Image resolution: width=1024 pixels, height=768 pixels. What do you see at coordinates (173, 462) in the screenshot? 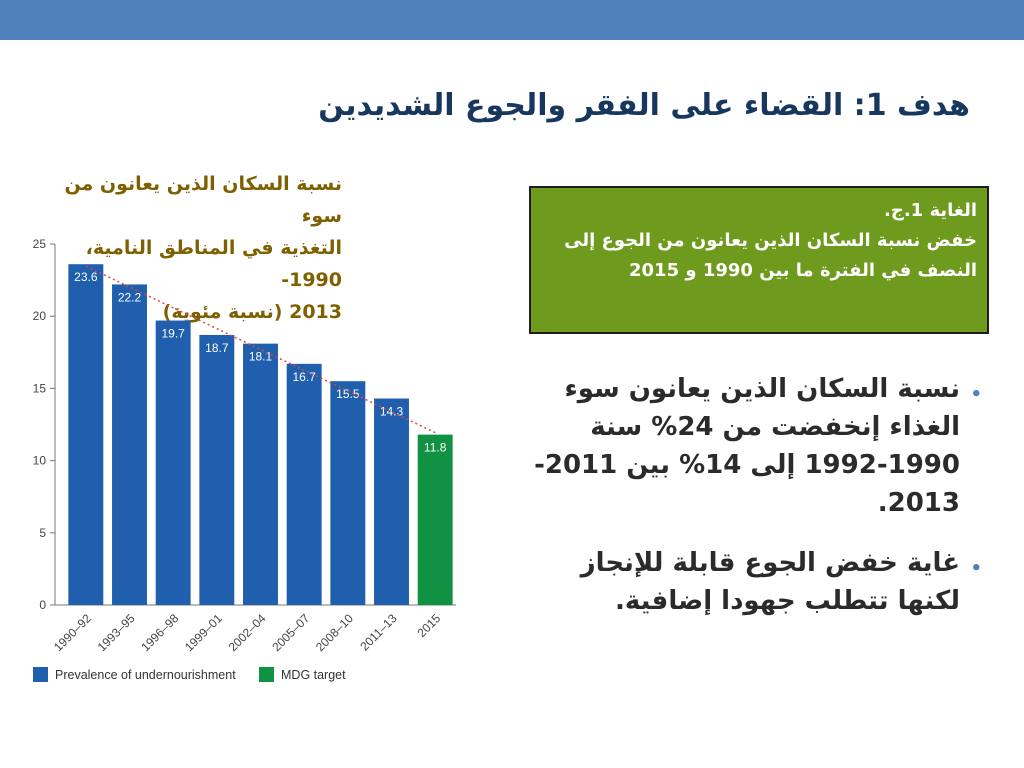
I see `bar-1996–98` at bounding box center [173, 462].